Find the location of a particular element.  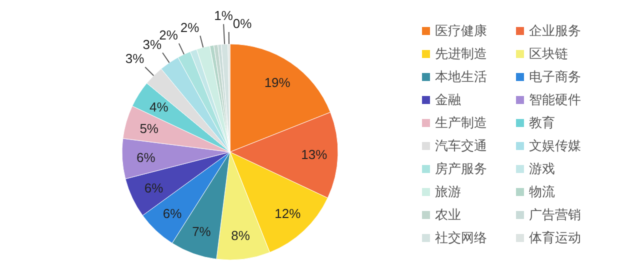

data-label: 7% is located at coordinates (202, 231).